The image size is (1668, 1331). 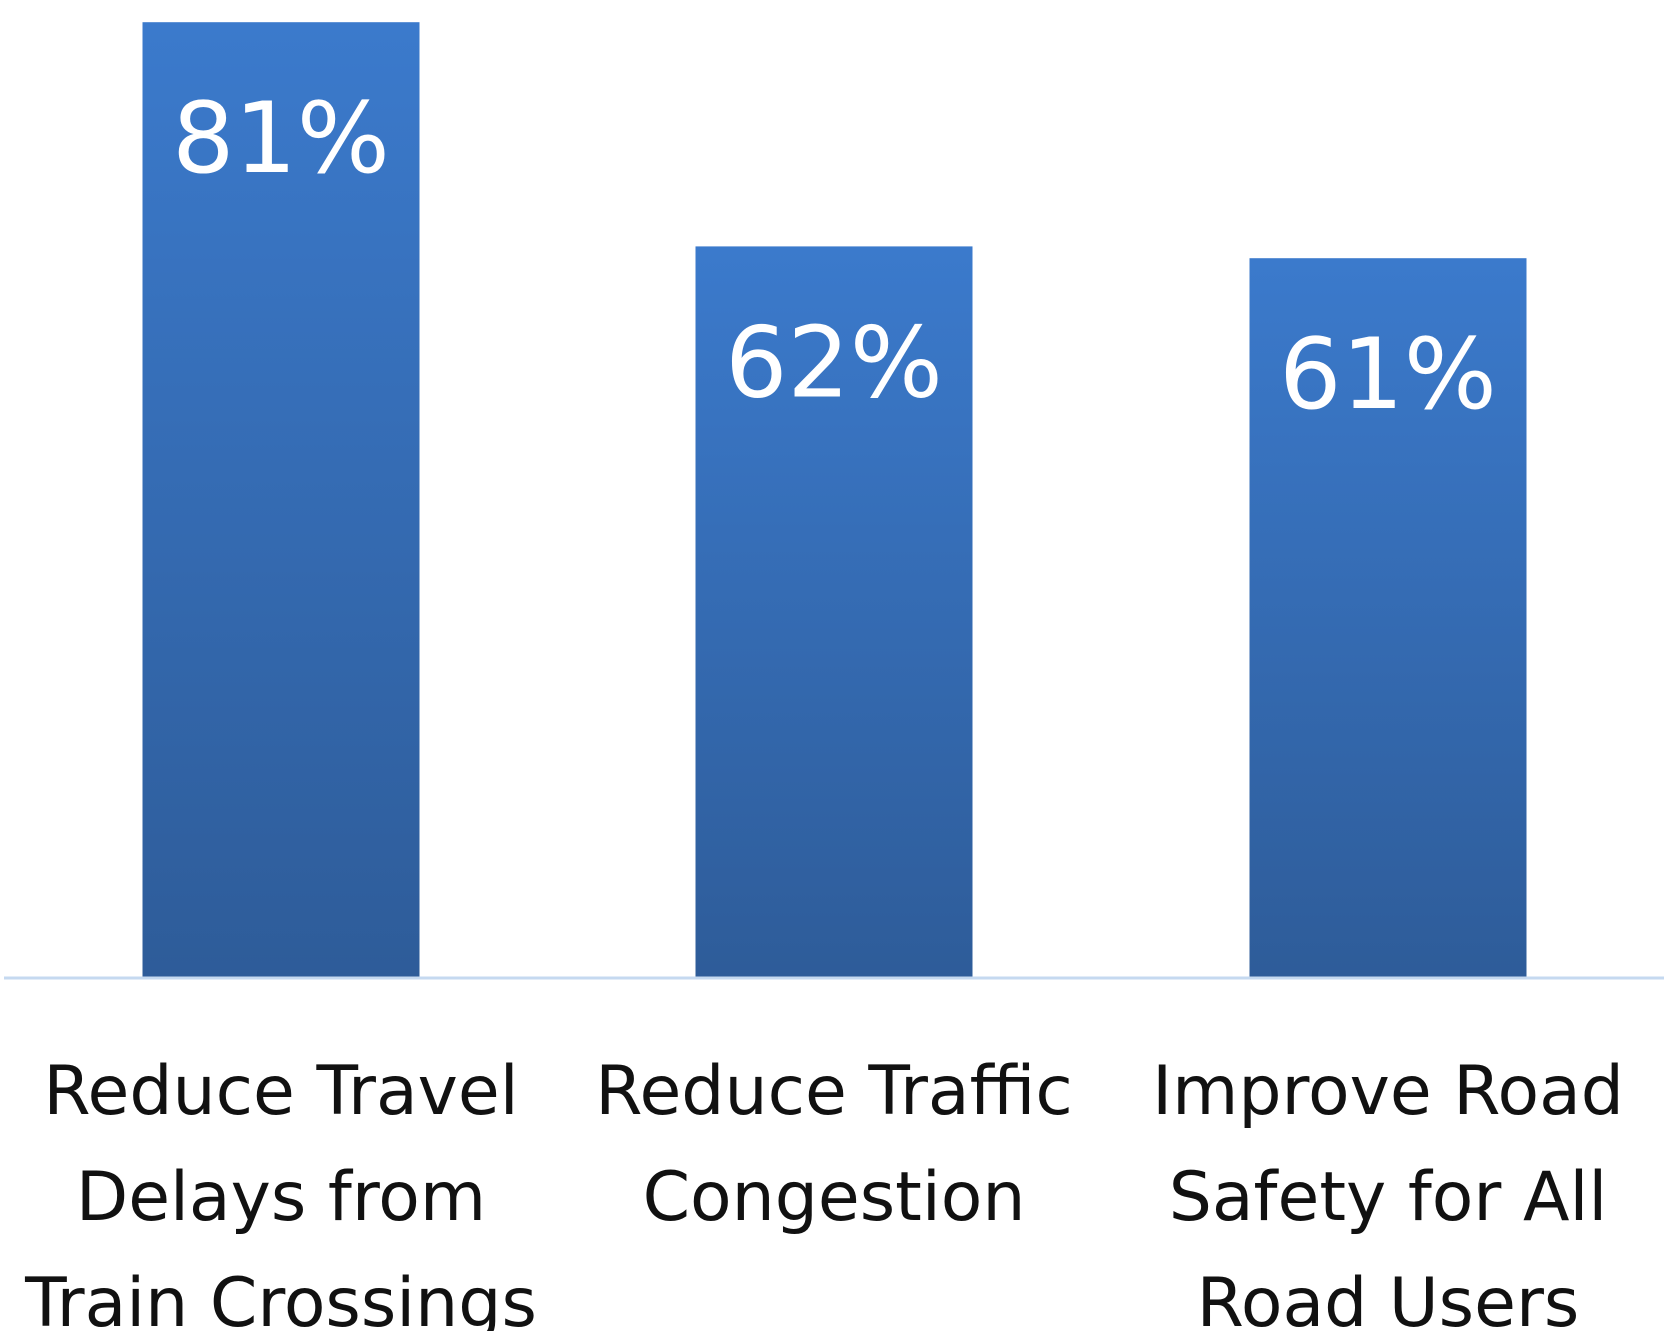 I want to click on category-label-2-line-1: Reduce Traffic, so click(x=833, y=1091).